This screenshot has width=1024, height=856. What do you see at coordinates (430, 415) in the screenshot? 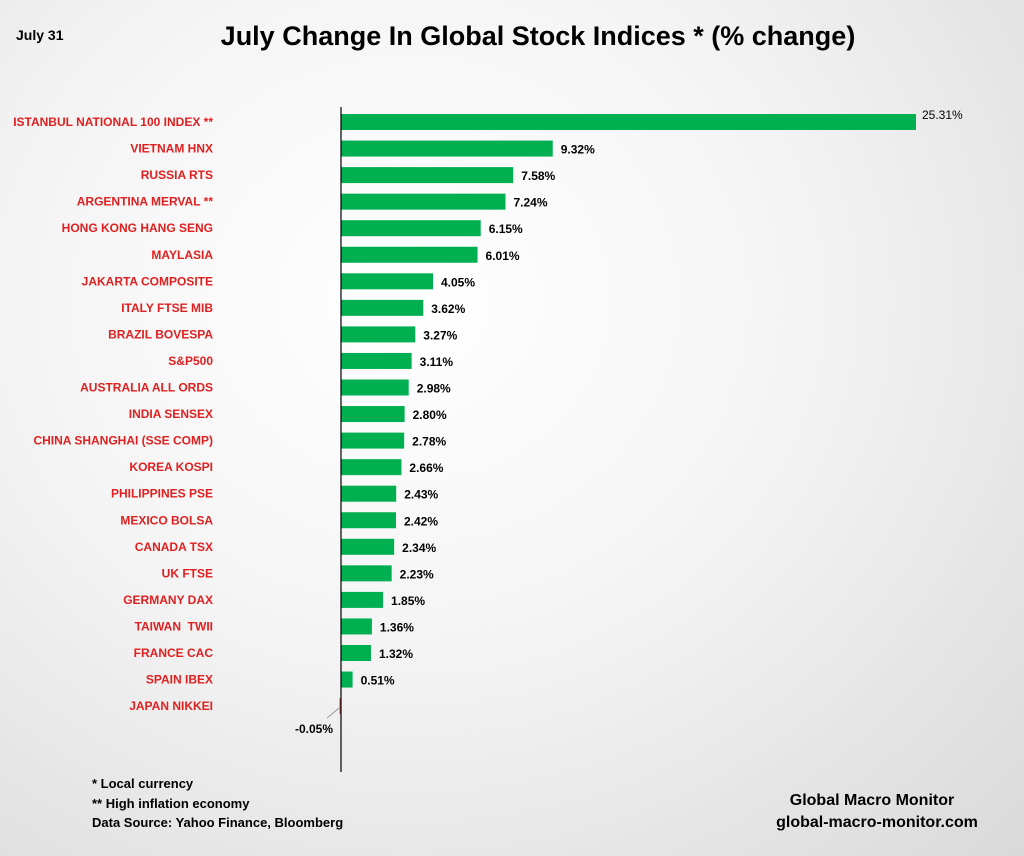
I see `value-label: 2.80%` at bounding box center [430, 415].